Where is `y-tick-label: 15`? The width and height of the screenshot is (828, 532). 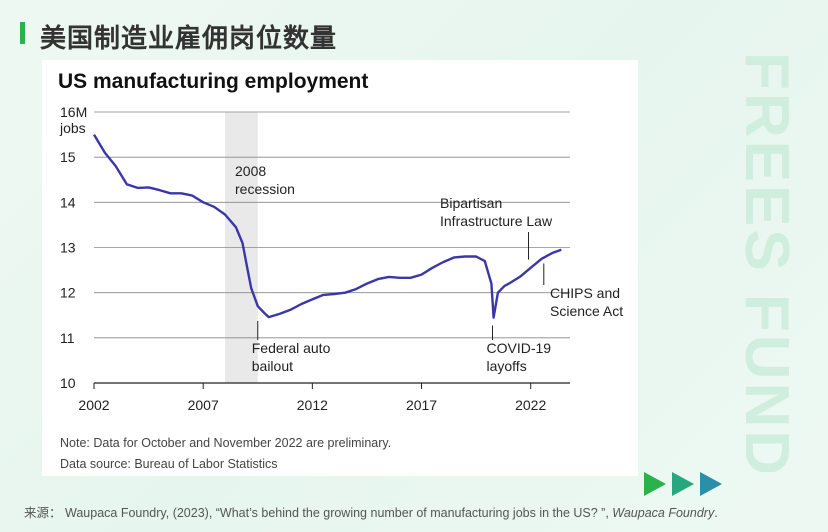 y-tick-label: 15 is located at coordinates (68, 157).